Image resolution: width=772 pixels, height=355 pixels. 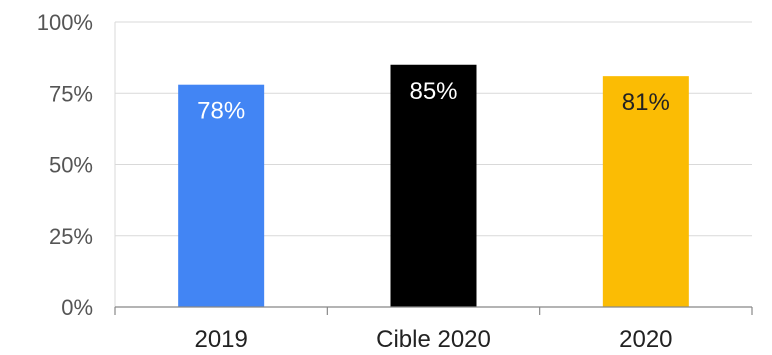 I want to click on data-labels: 78% 85% 81%, so click(x=433, y=101).